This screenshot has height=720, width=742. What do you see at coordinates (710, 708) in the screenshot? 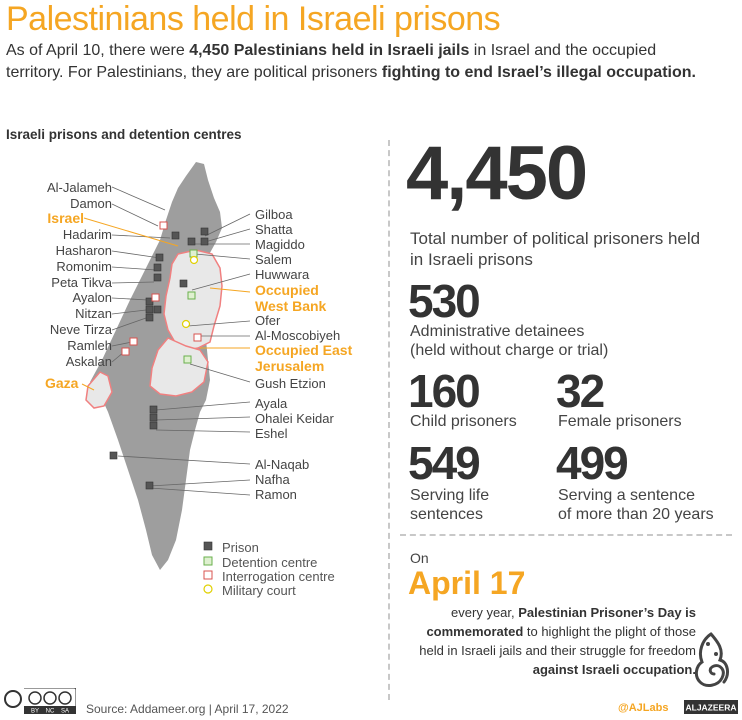
I see `aljazeera-brand: ALJAZEERA` at bounding box center [710, 708].